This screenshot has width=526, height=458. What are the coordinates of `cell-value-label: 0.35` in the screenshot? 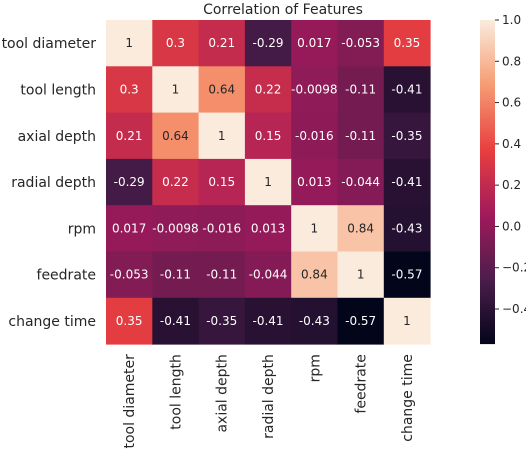 It's located at (407, 43).